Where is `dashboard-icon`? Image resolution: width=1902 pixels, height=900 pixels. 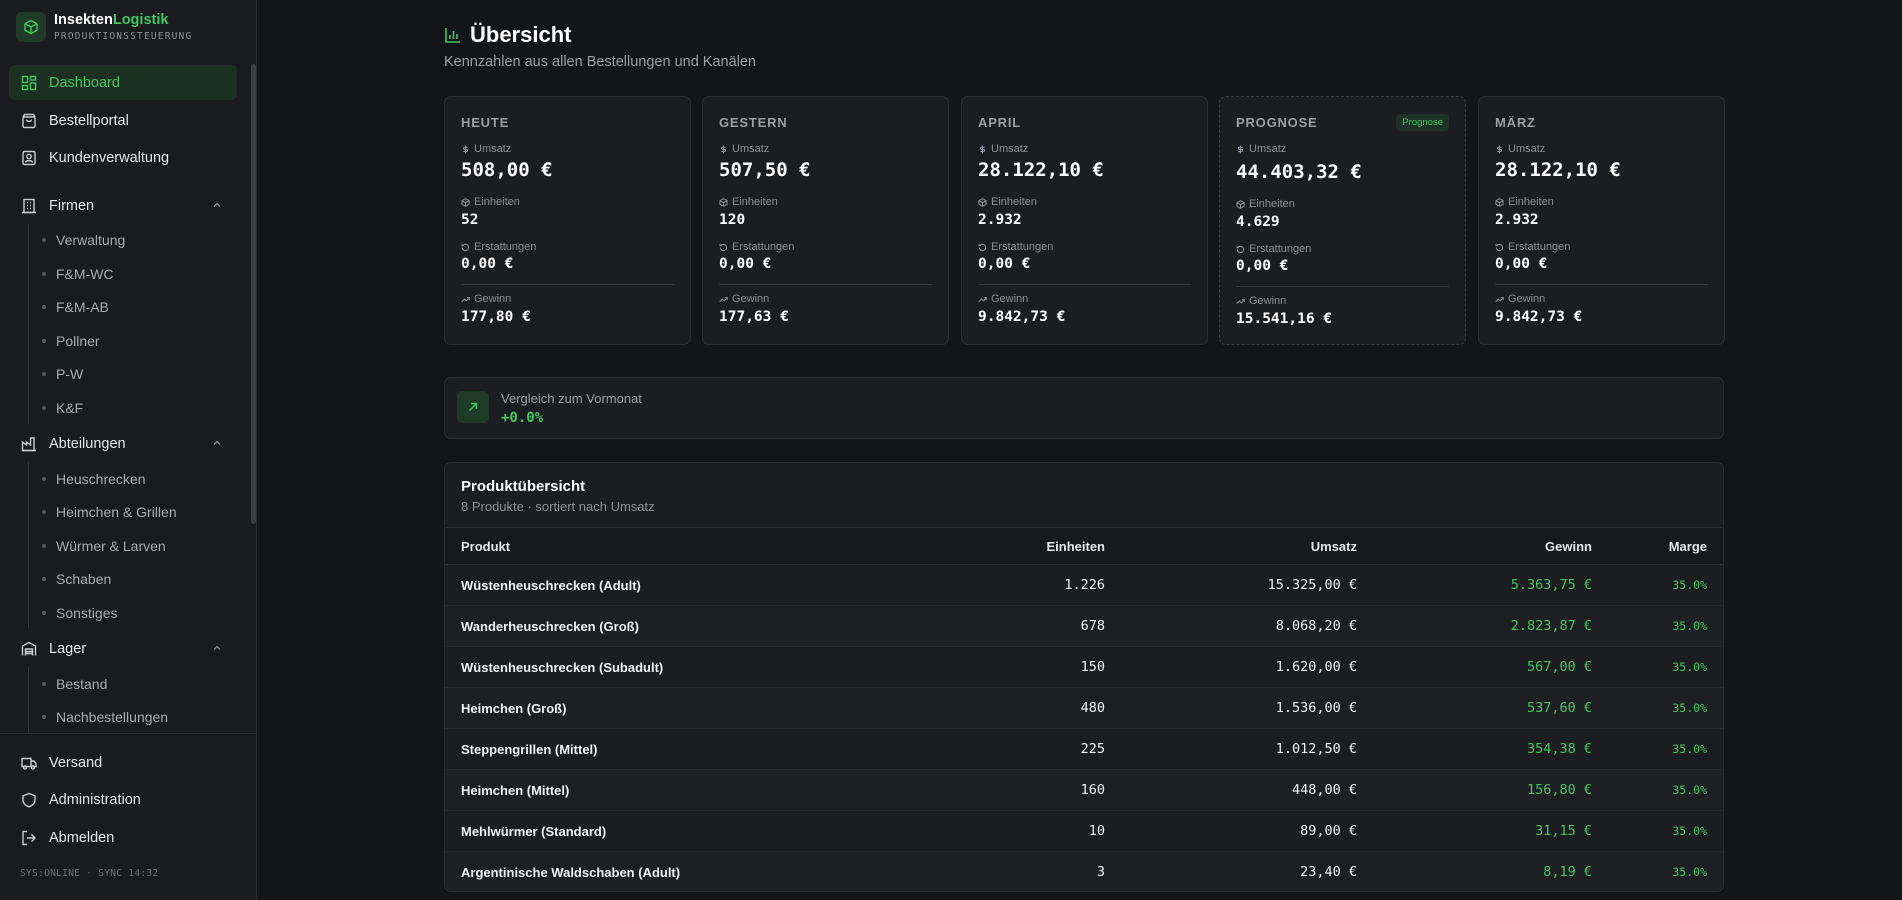 dashboard-icon is located at coordinates (29, 83).